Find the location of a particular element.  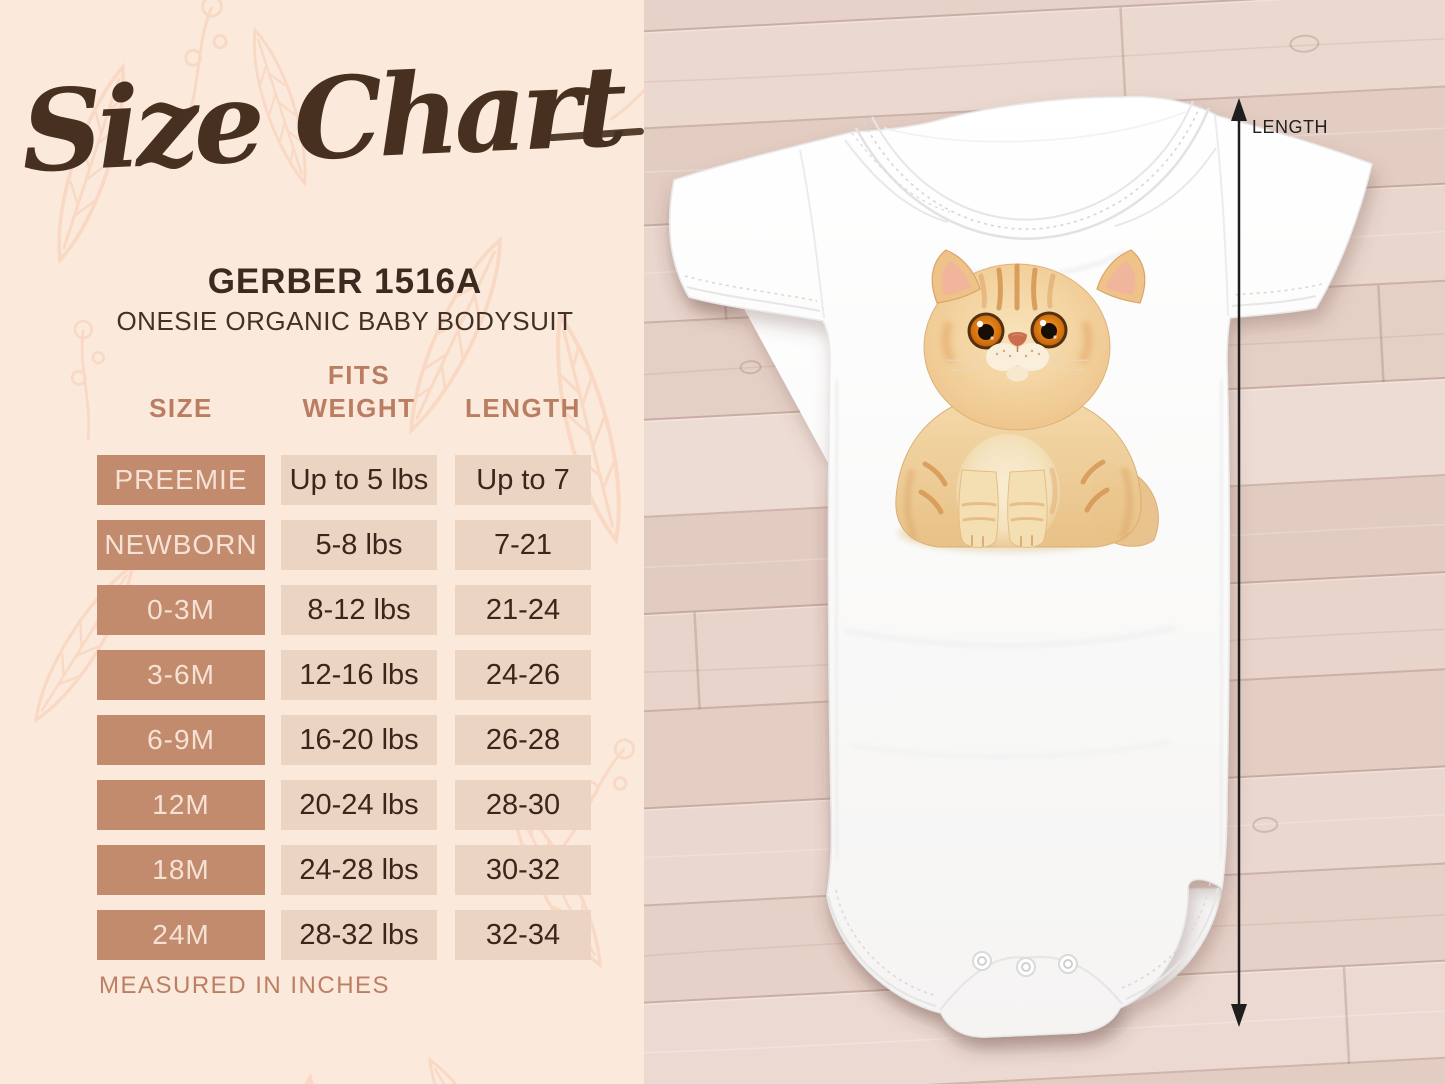

weight-cell: 28-32 lbs is located at coordinates (359, 935).